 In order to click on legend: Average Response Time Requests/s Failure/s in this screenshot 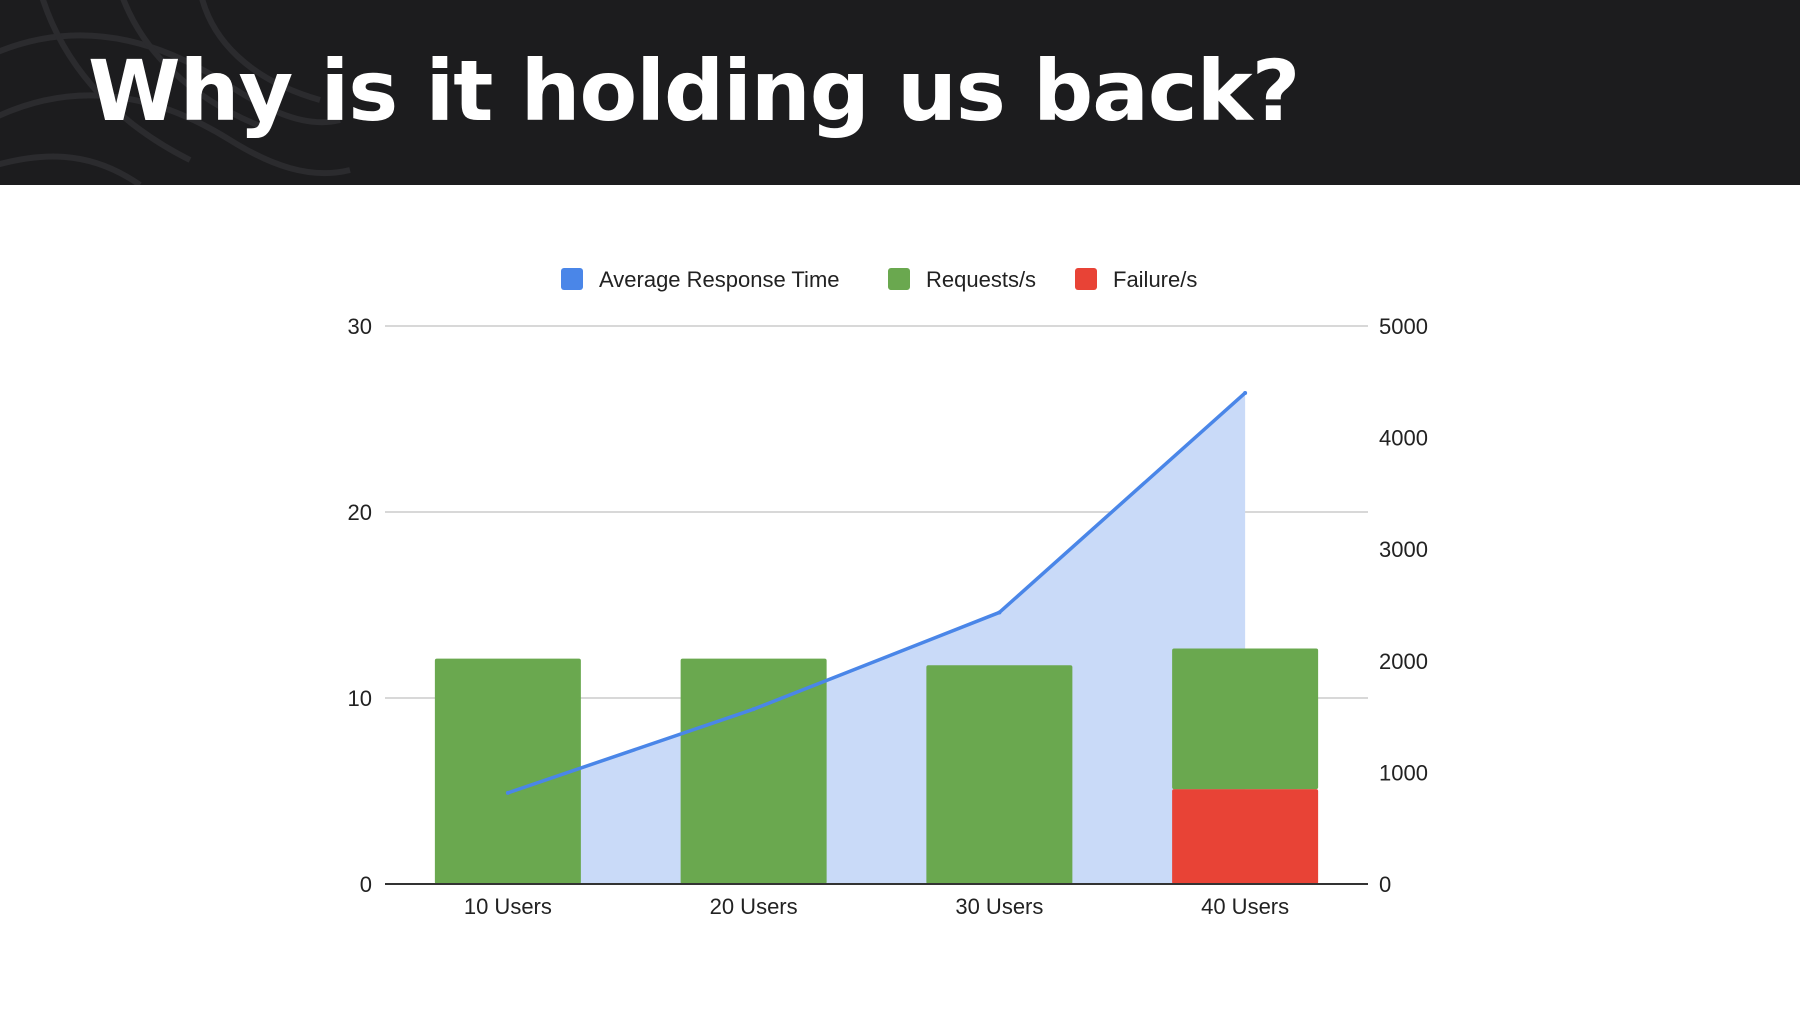, I will do `click(879, 279)`.